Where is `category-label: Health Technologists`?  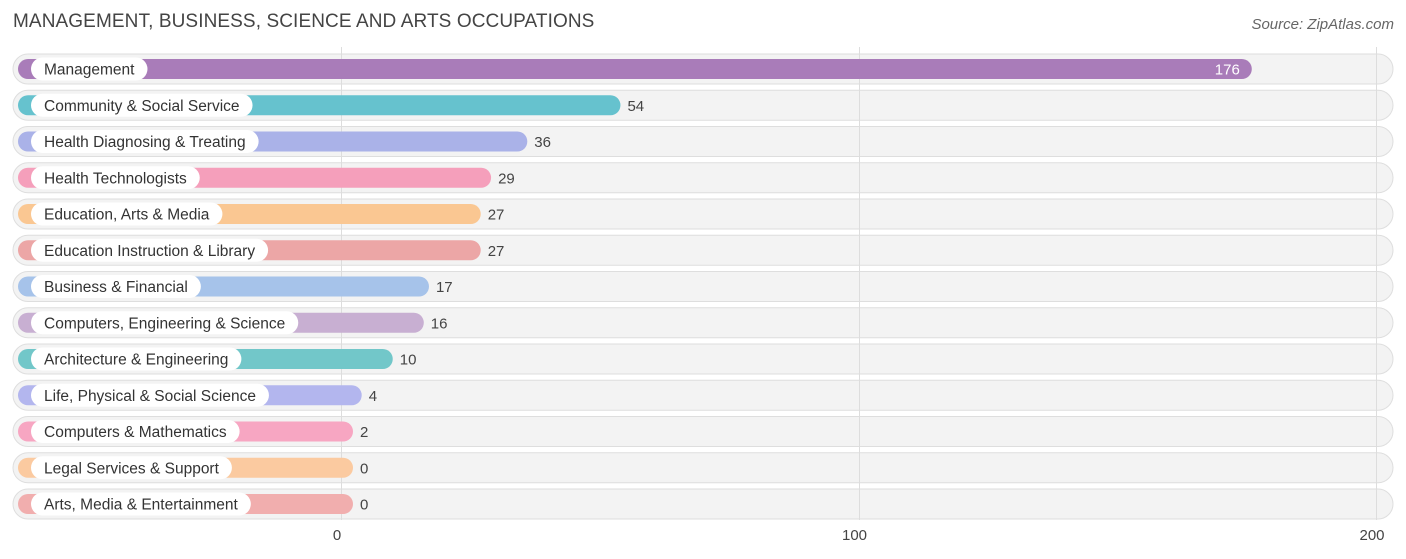 category-label: Health Technologists is located at coordinates (115, 178).